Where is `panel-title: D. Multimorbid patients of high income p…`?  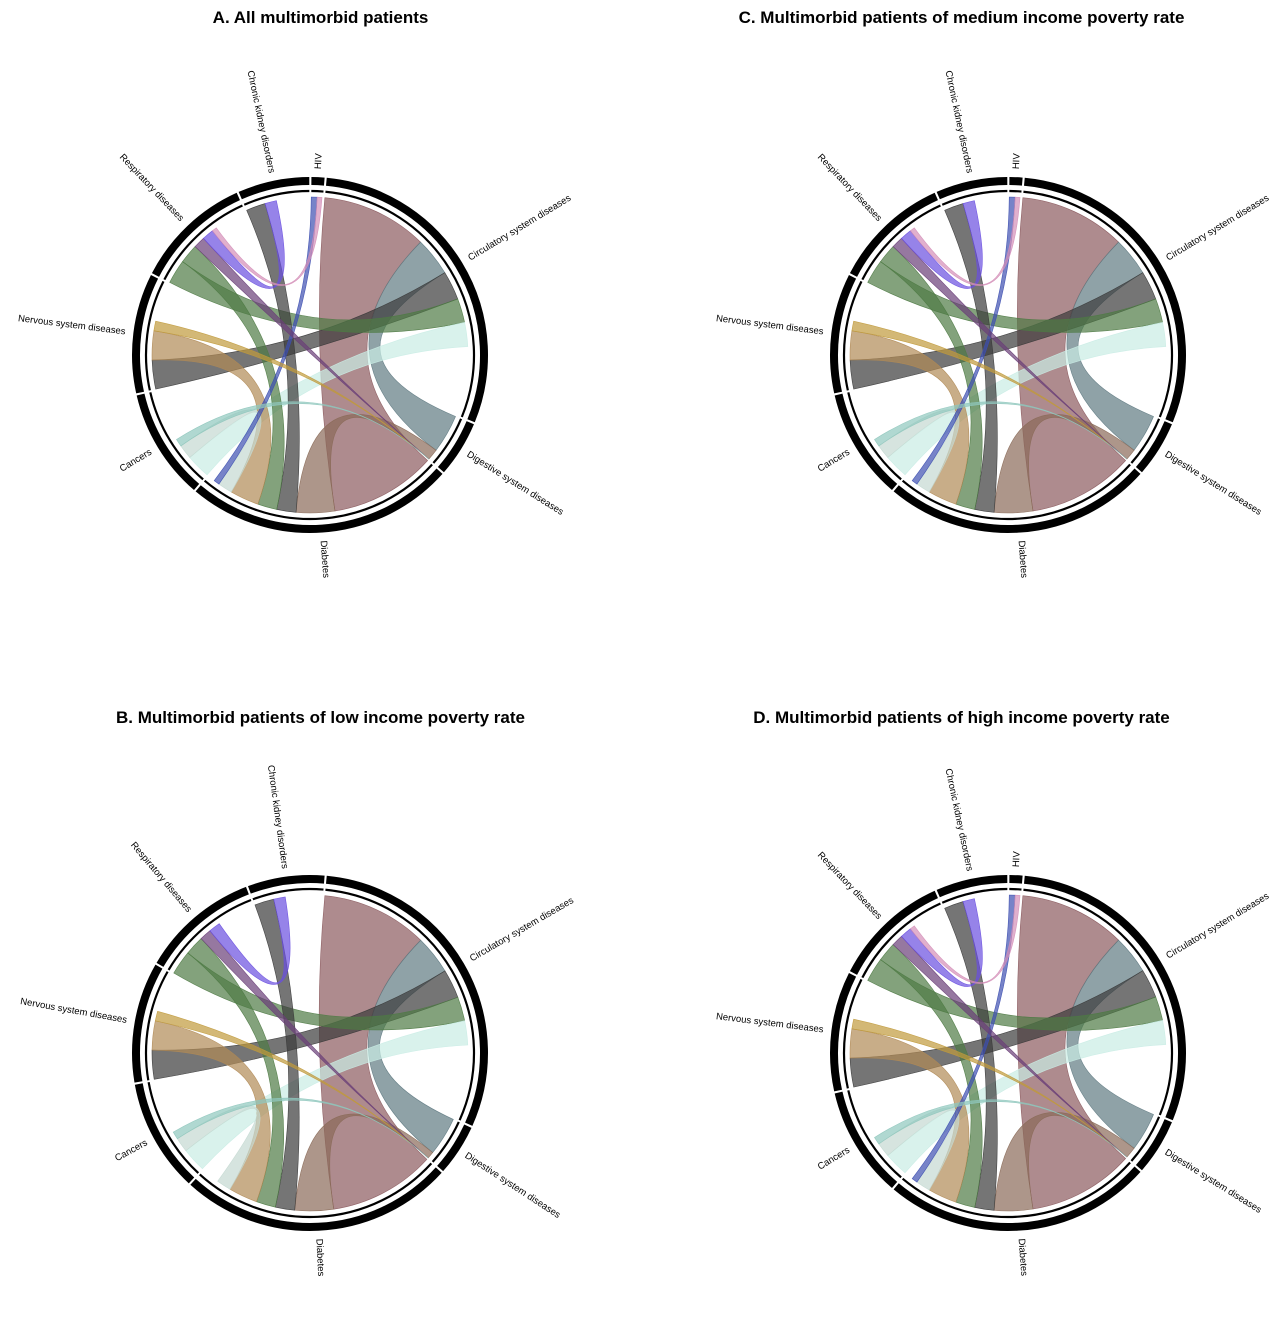
panel-title: D. Multimorbid patients of high income p… is located at coordinates (961, 717).